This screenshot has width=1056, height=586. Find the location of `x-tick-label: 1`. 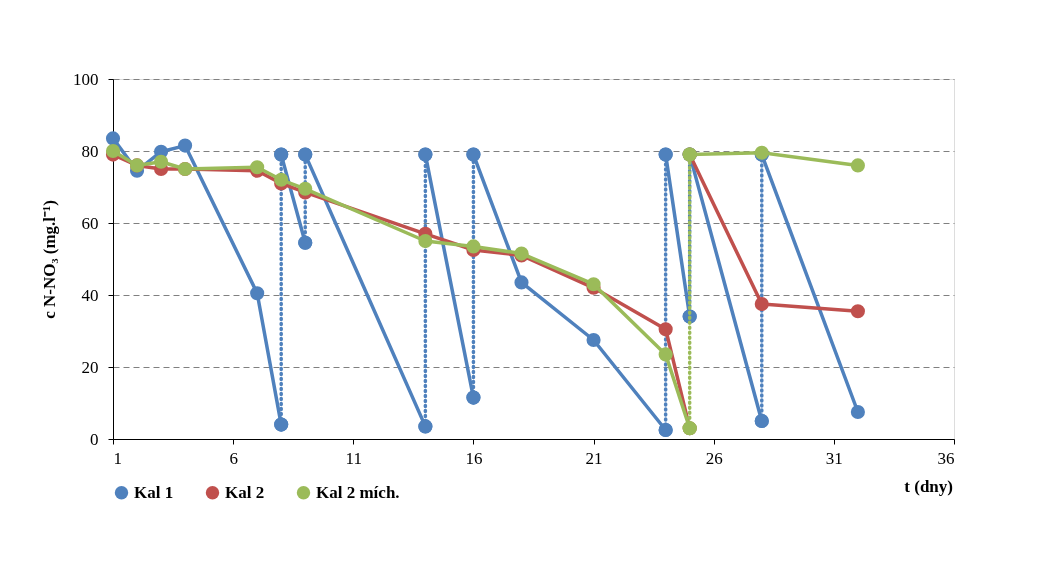

x-tick-label: 1 is located at coordinates (117, 458).